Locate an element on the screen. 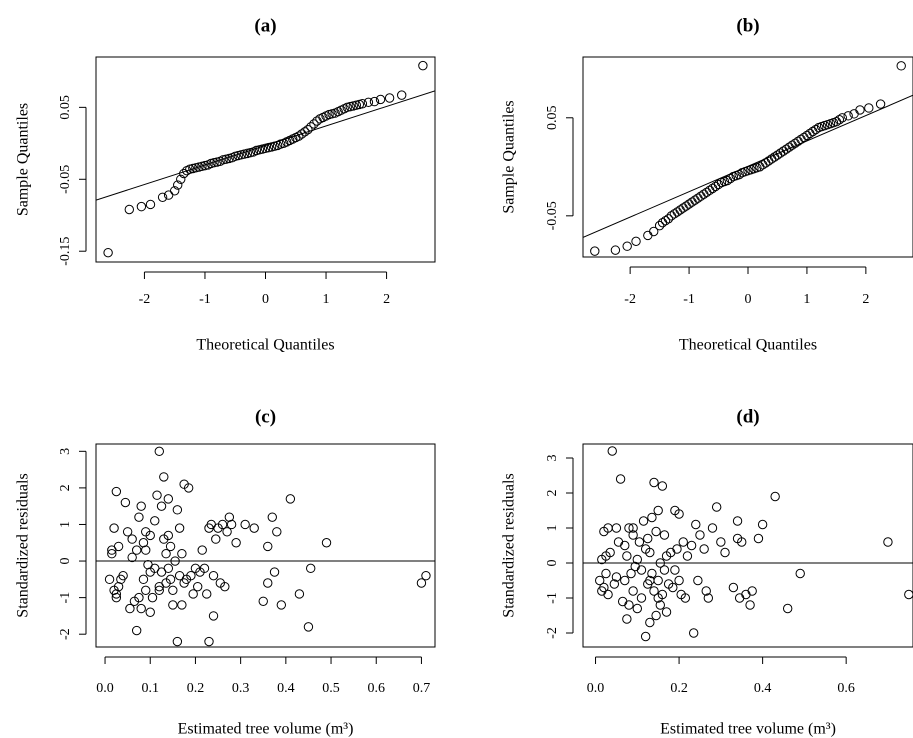 The width and height of the screenshot is (913, 738). x-tick-label: 0.2 is located at coordinates (679, 688).